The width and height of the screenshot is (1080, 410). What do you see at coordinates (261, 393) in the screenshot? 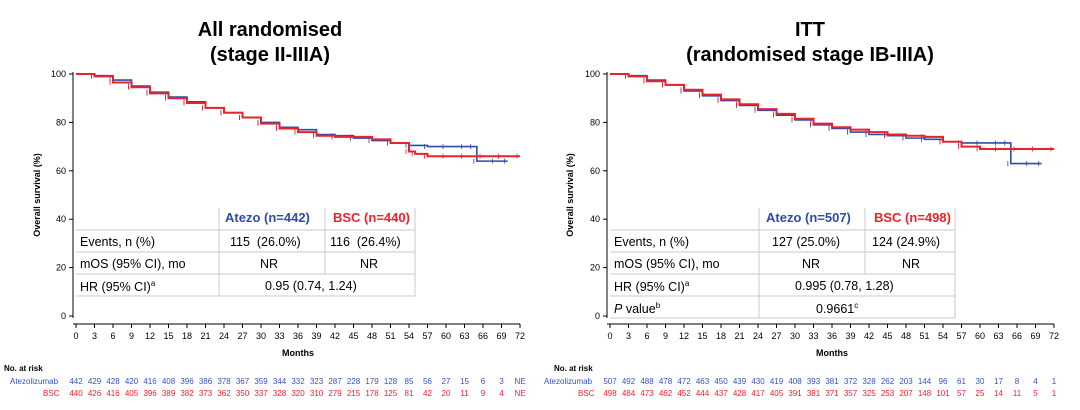
I see `risk-value-bsc: 337` at bounding box center [261, 393].